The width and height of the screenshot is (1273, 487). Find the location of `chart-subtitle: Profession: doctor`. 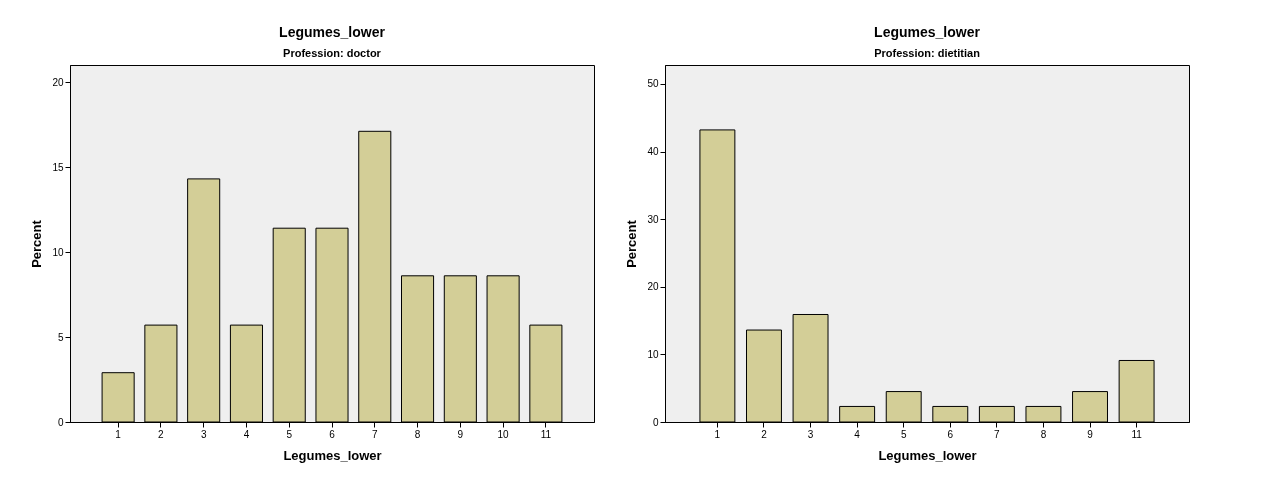

chart-subtitle: Profession: doctor is located at coordinates (332, 53).